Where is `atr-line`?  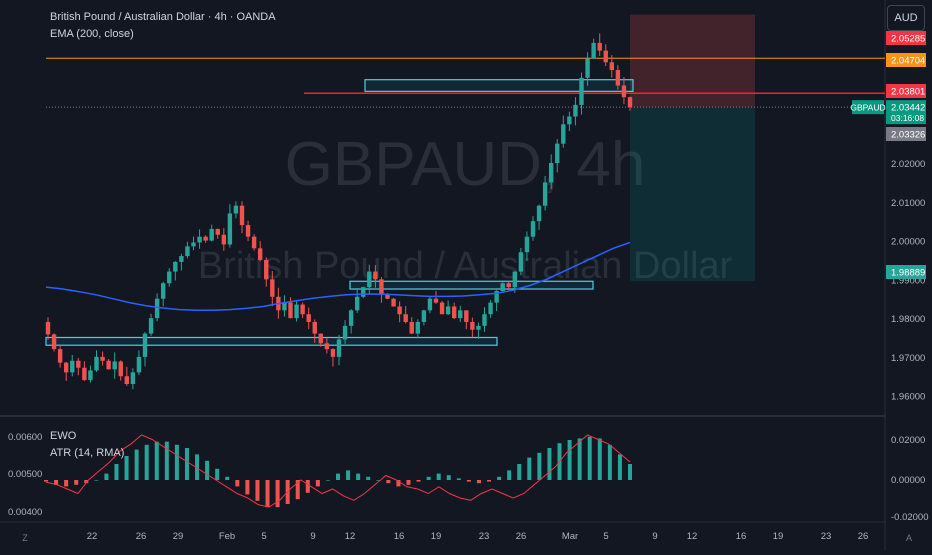 atr-line is located at coordinates (338, 471).